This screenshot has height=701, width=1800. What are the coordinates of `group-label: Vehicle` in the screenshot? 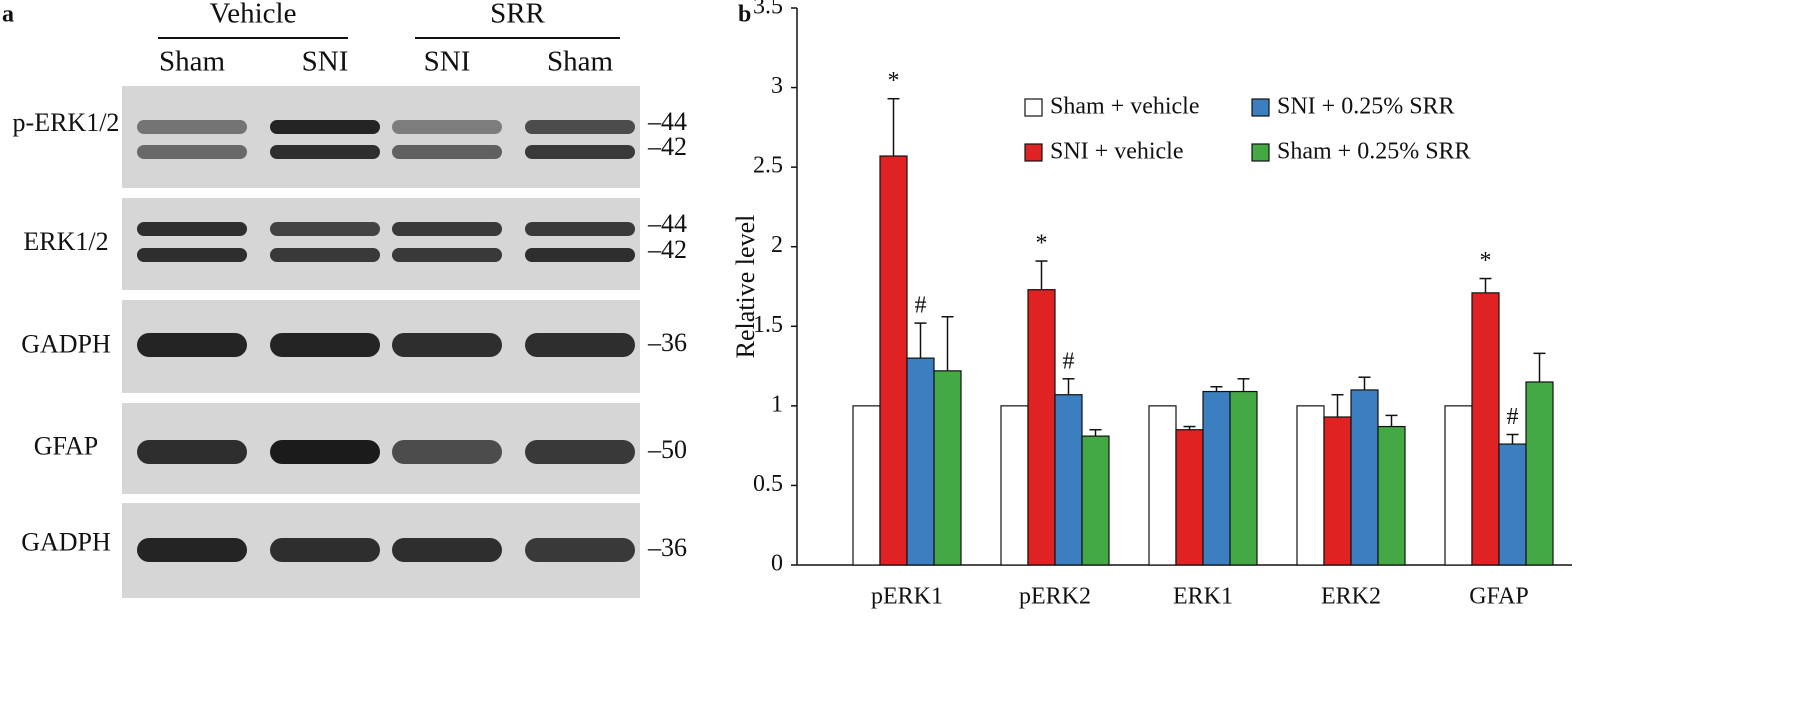 It's located at (253, 15).